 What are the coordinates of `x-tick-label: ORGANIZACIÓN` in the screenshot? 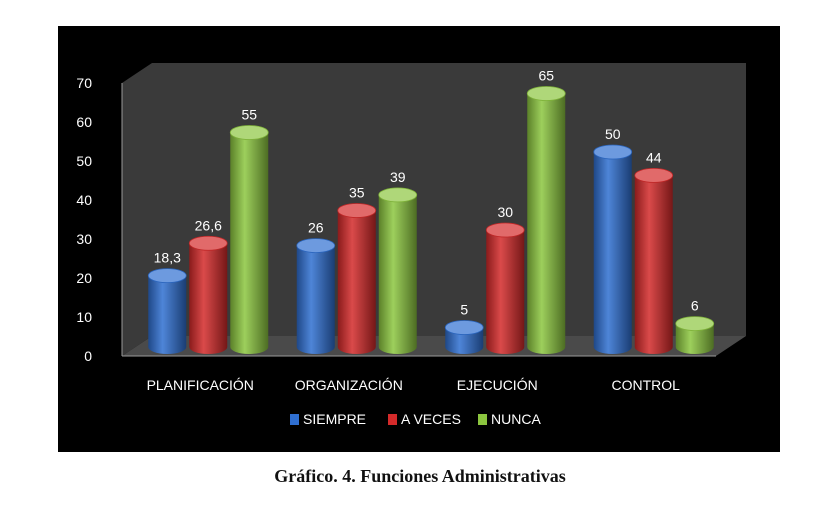 It's located at (349, 385).